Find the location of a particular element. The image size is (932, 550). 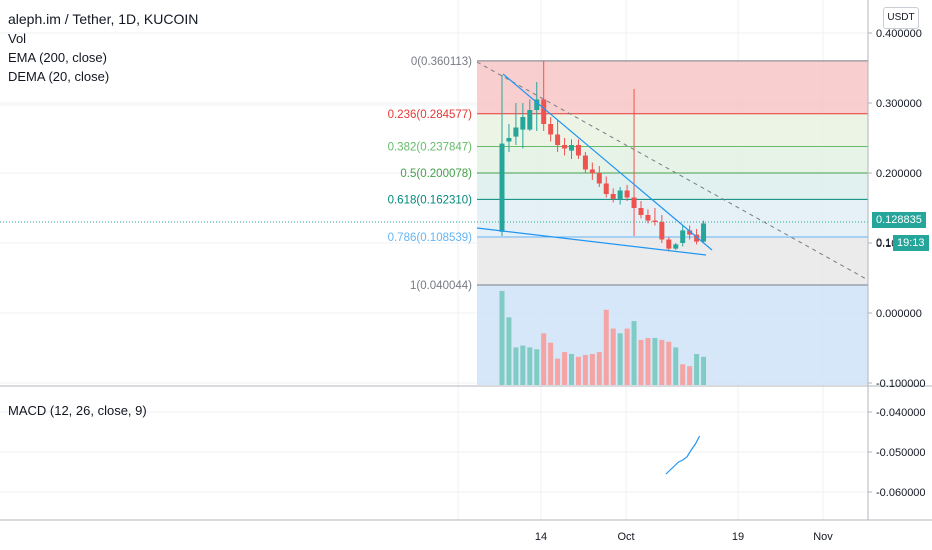

macd-legend: MACD (12, 26, close, 9) is located at coordinates (77, 410).